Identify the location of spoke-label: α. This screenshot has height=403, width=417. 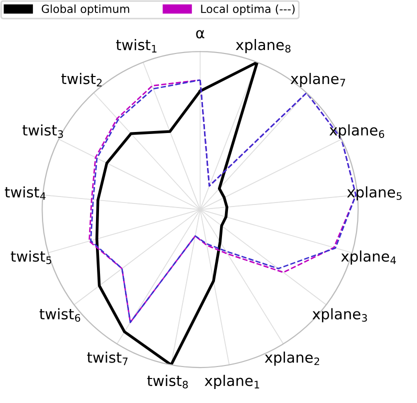
(200, 34).